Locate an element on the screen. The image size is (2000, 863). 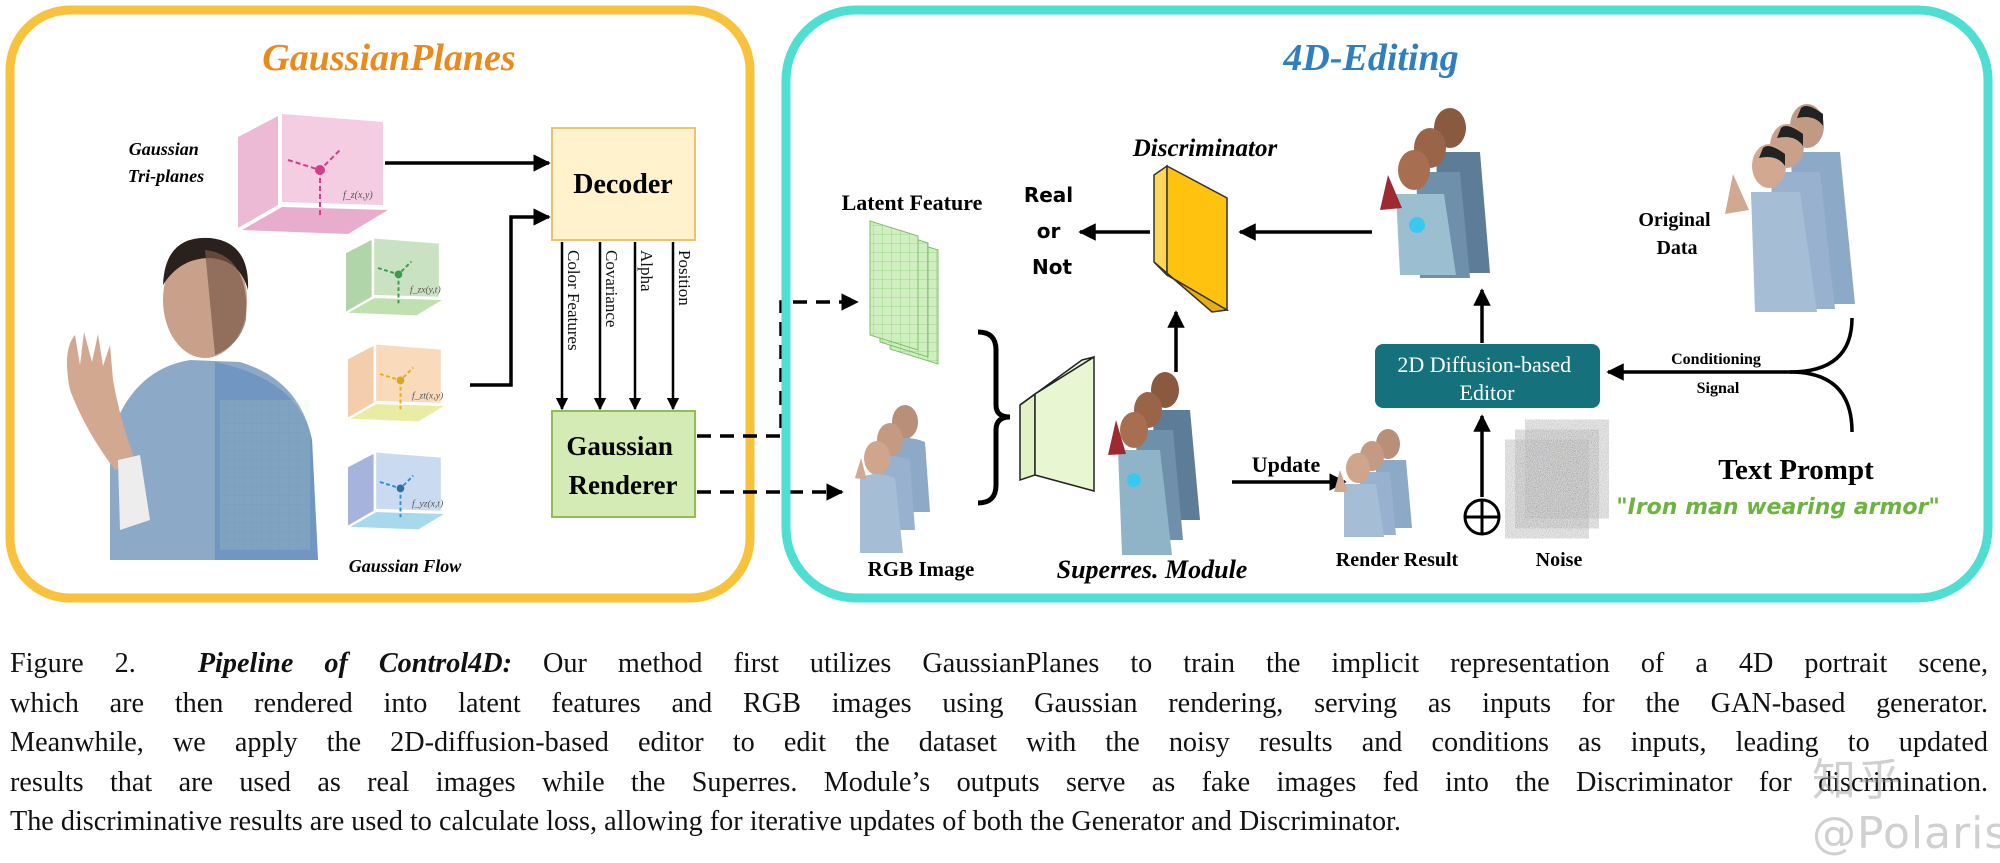
flow-to-decoder-arrow is located at coordinates (510, 297).